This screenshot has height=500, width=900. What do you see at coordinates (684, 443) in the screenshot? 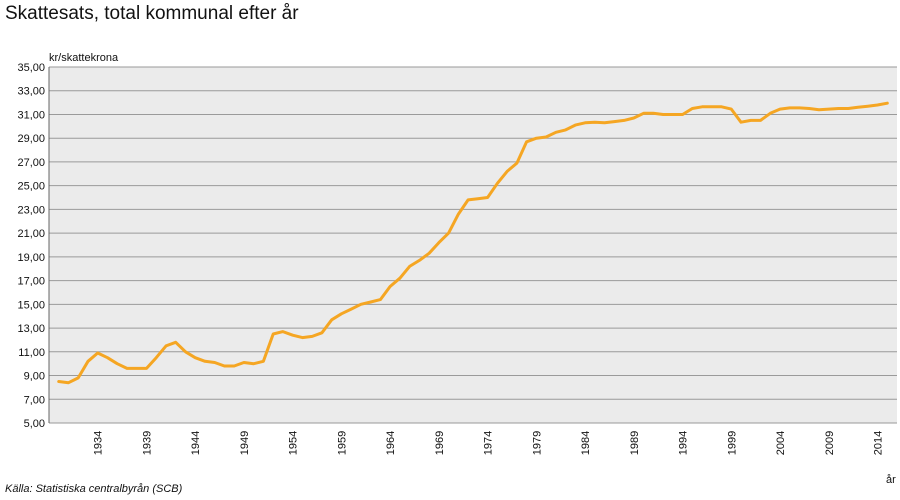
I see `x-tick-label: 1994` at bounding box center [684, 443].